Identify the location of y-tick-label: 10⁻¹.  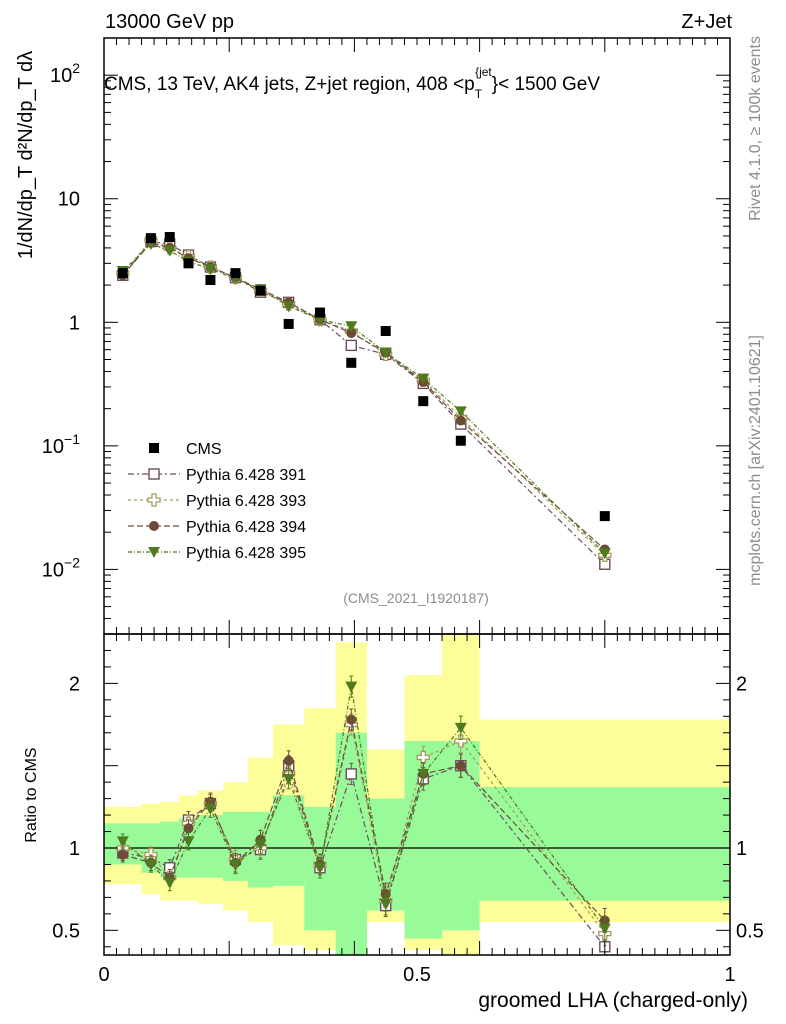
(61, 444).